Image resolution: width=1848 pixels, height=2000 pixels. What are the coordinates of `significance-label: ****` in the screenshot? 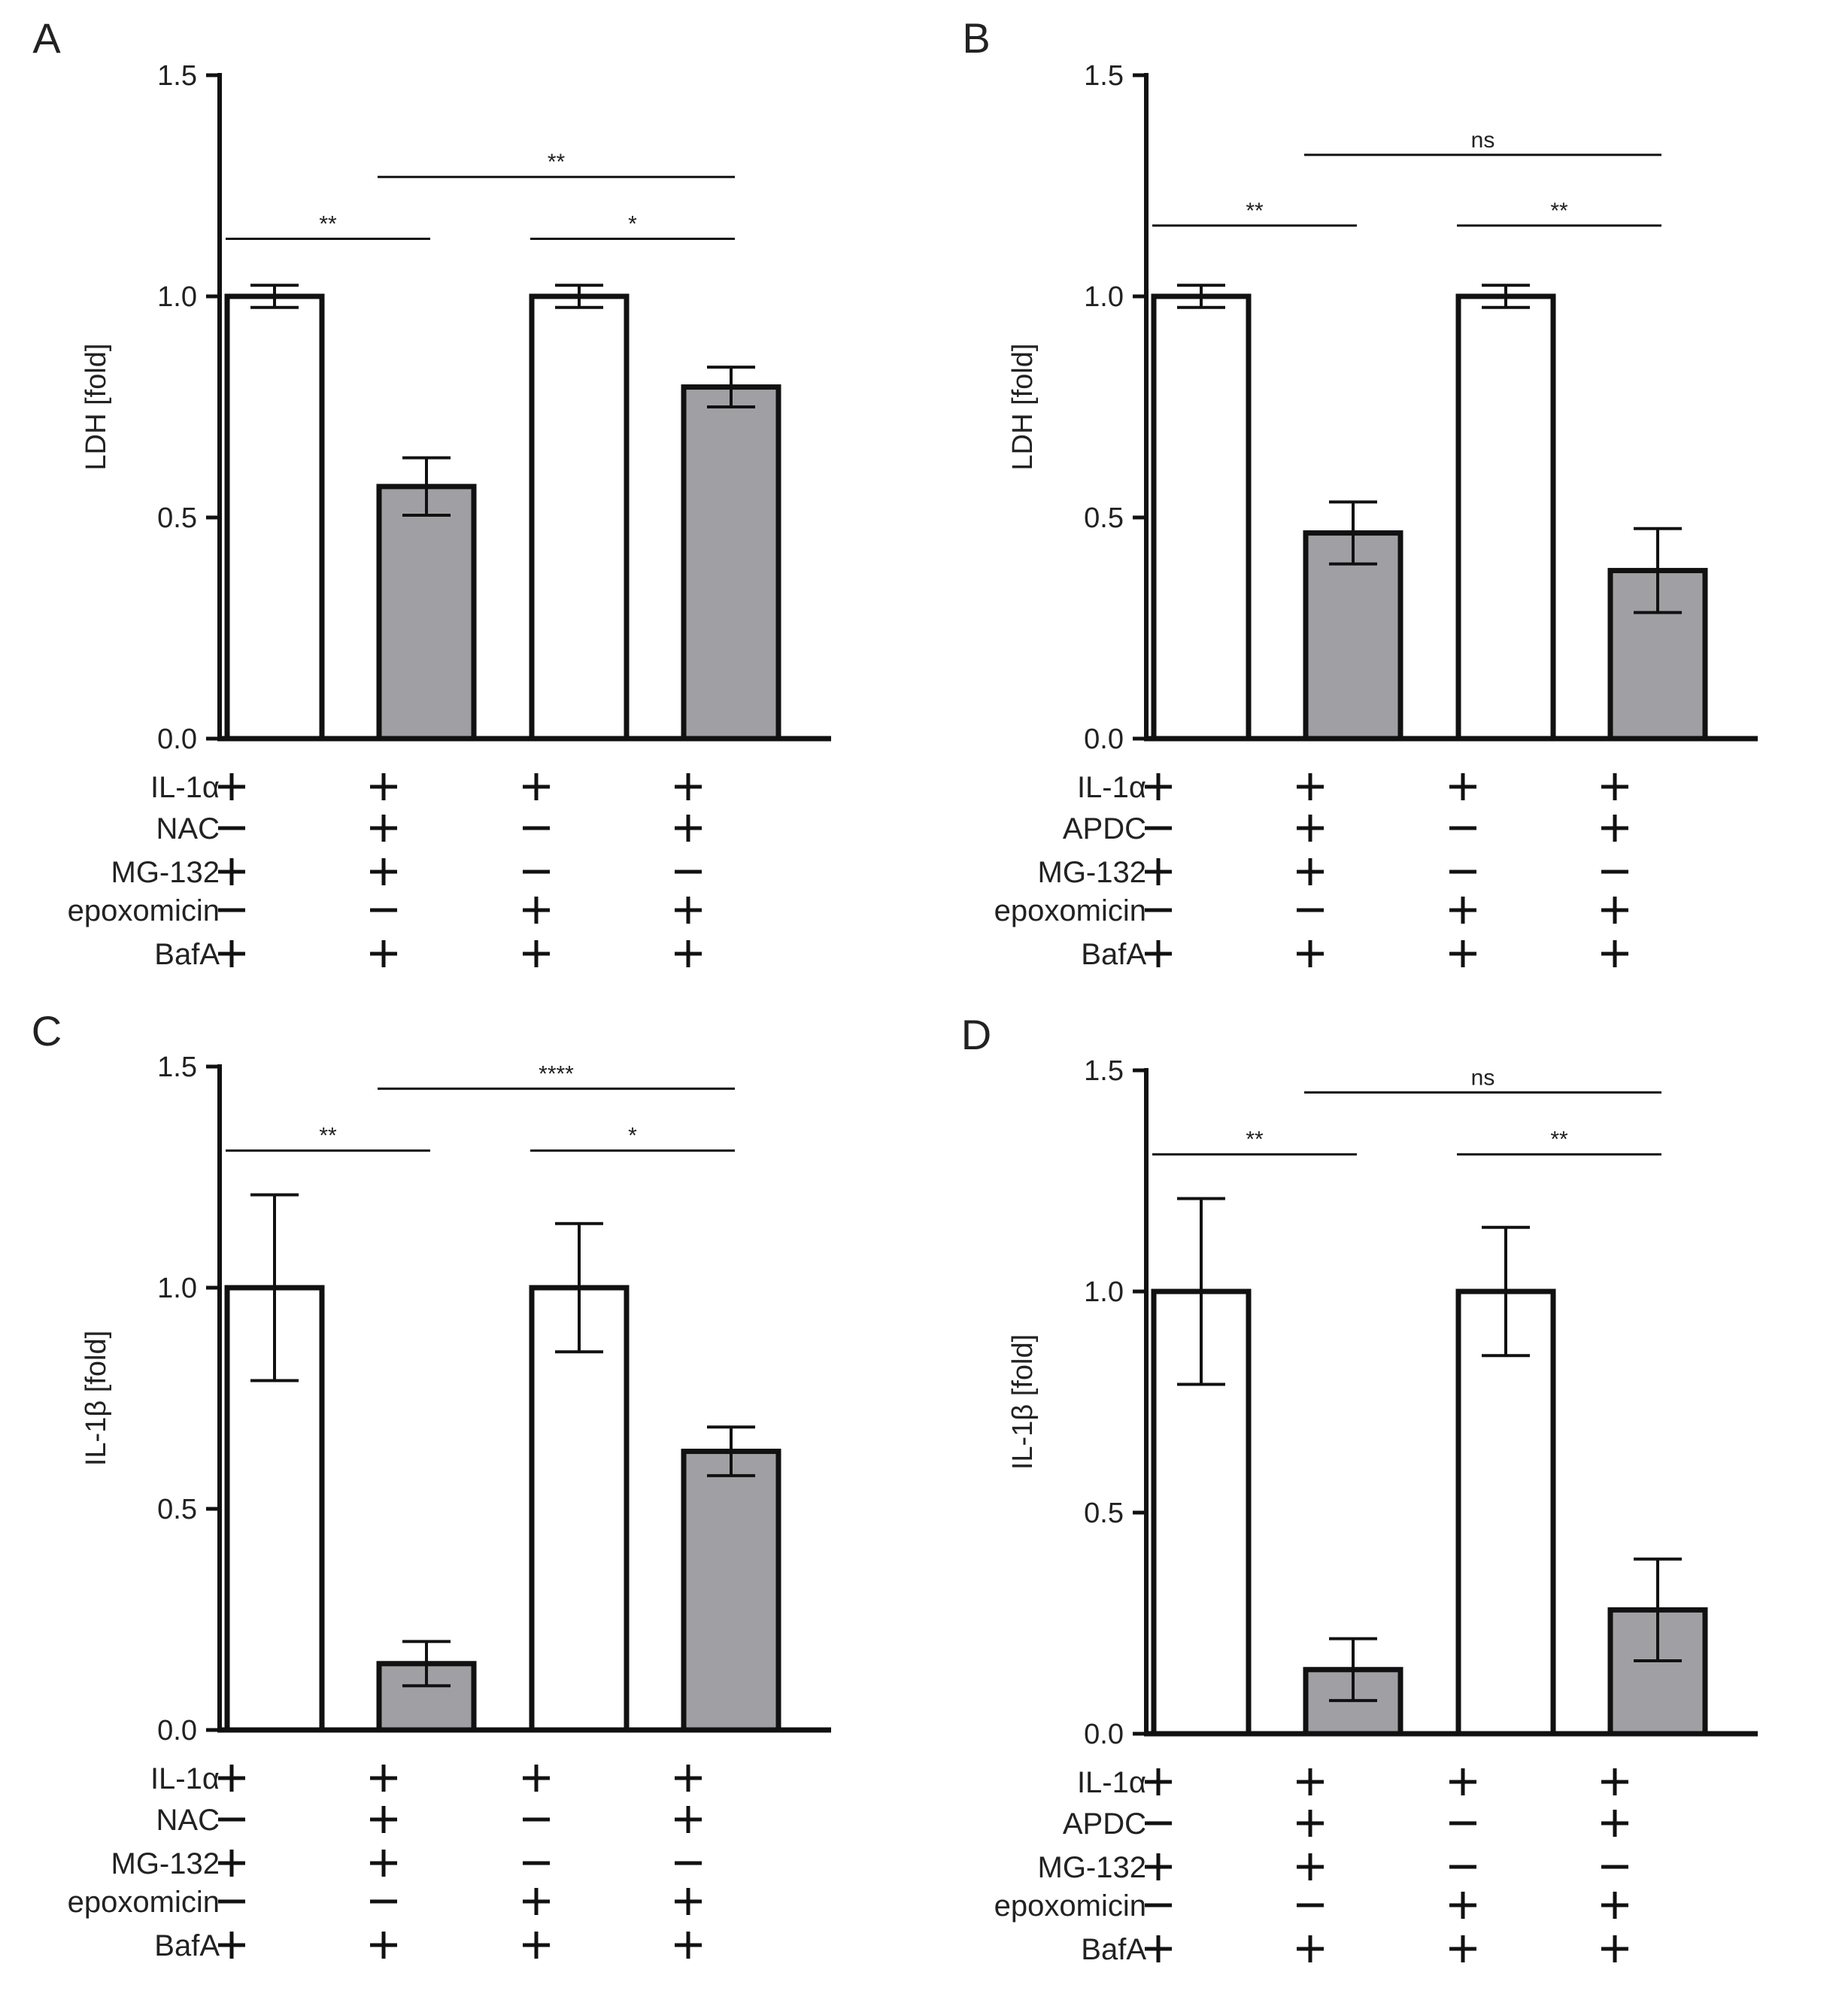 It's located at (556, 1073).